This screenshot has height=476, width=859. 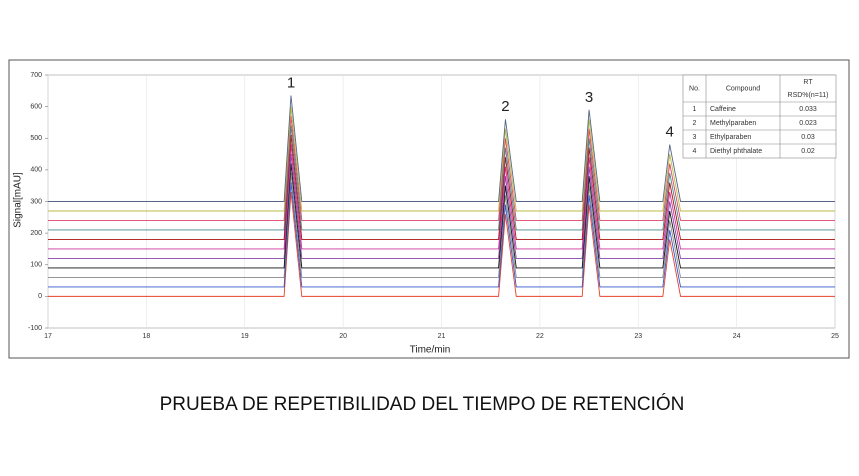 I want to click on table-header: RSD%(n=11), so click(x=808, y=95).